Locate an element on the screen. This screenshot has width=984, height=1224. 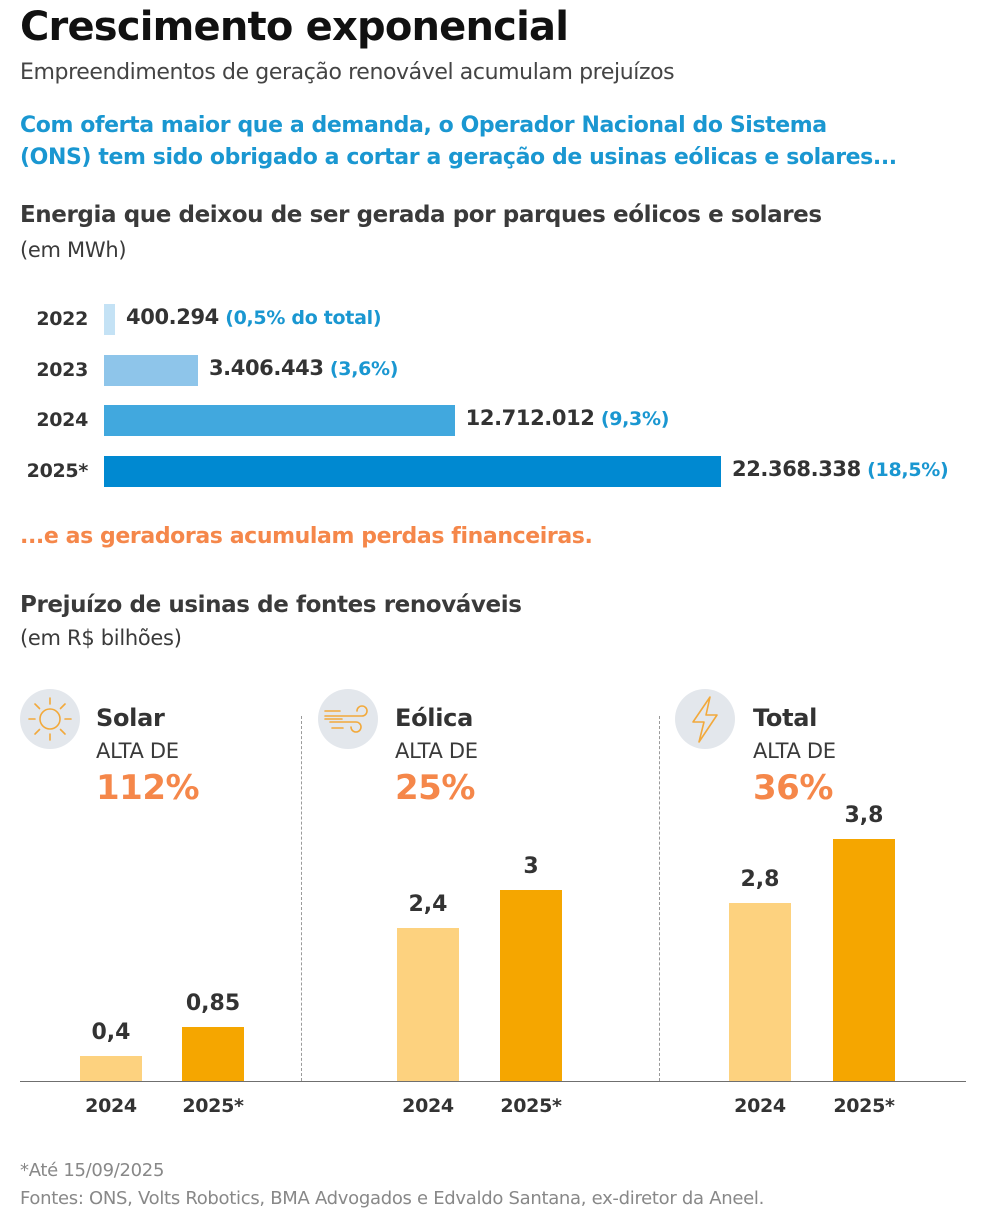
hbar-category-label: 2022 is located at coordinates (62, 319).